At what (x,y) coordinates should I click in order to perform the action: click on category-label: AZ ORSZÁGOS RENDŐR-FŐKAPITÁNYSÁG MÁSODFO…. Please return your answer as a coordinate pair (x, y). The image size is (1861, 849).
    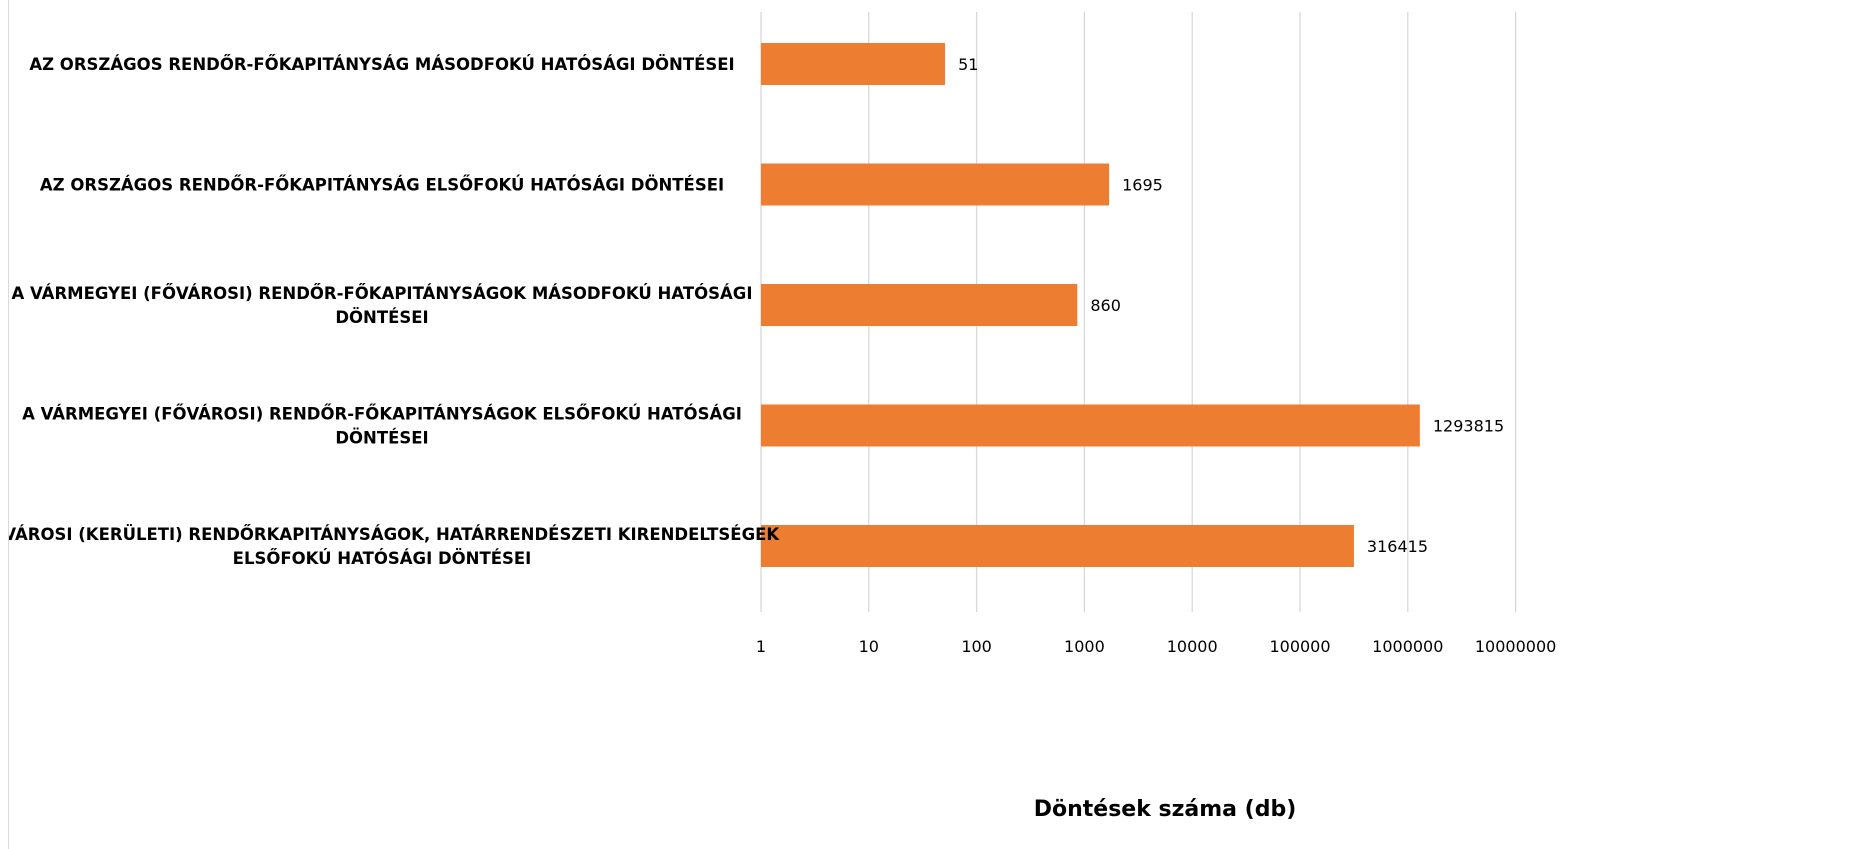
    Looking at the image, I should click on (381, 64).